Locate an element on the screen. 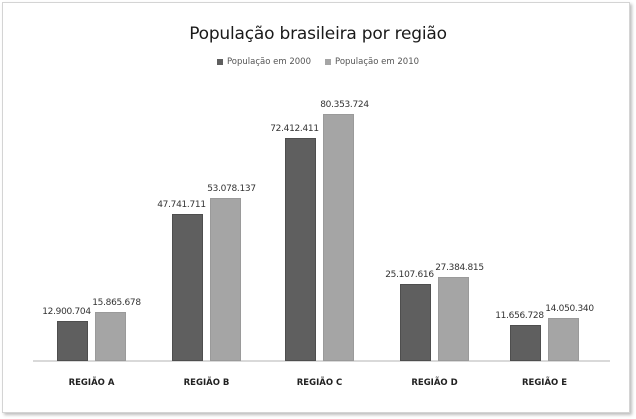 The image size is (636, 419). data-label: 11.656.728 is located at coordinates (519, 316).